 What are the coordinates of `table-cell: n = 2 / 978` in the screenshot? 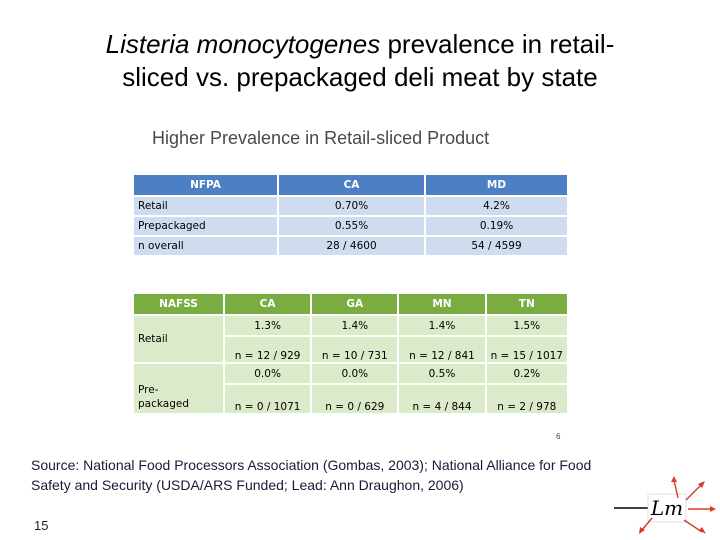 It's located at (526, 399).